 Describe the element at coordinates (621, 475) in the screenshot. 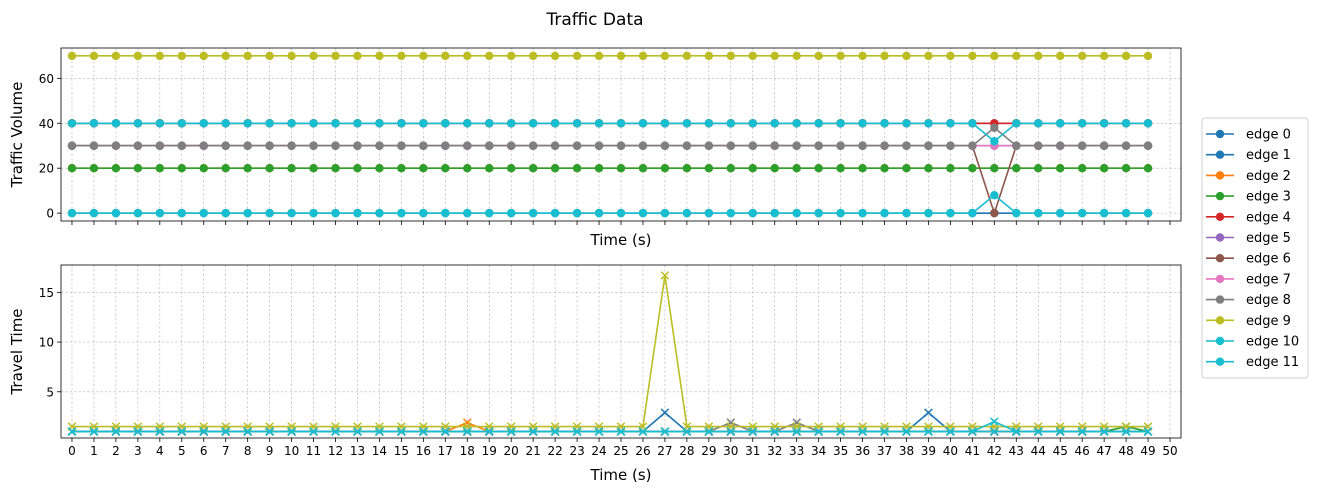

I see `travel-time-xlabel: Time (s)` at that location.